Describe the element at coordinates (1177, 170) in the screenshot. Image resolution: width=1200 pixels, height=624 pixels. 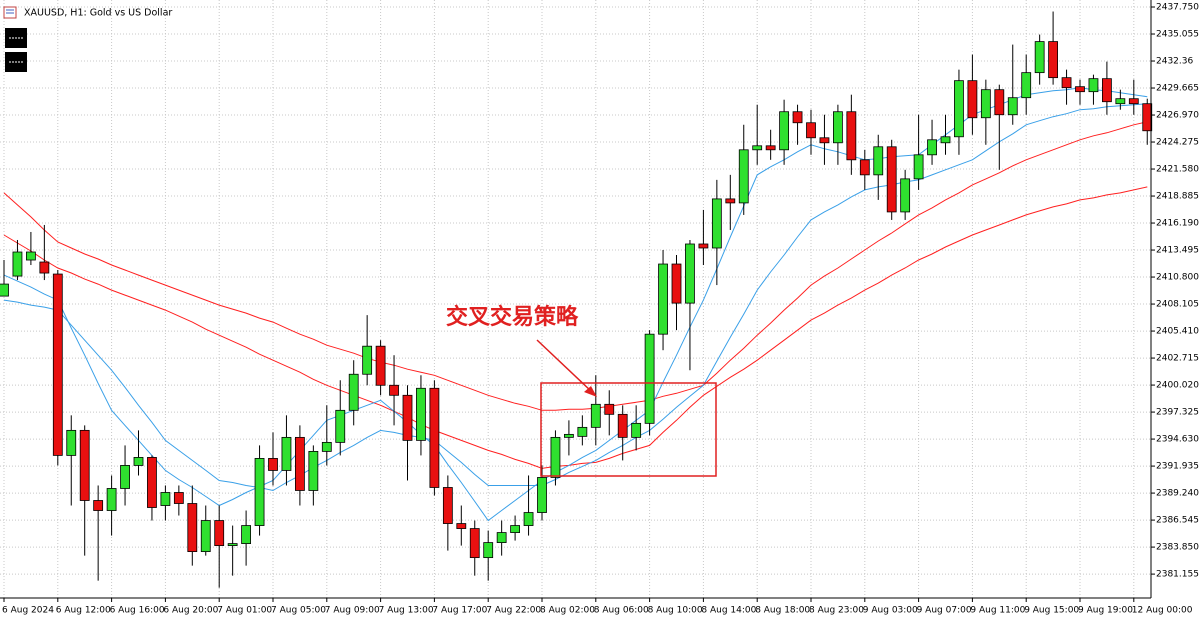
I see `y-tick-label: 2421.580` at that location.